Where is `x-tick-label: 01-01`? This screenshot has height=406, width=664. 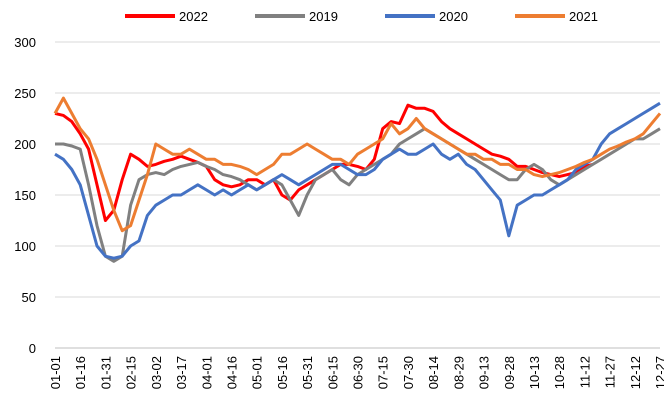 x-tick-label: 01-01 is located at coordinates (55, 372).